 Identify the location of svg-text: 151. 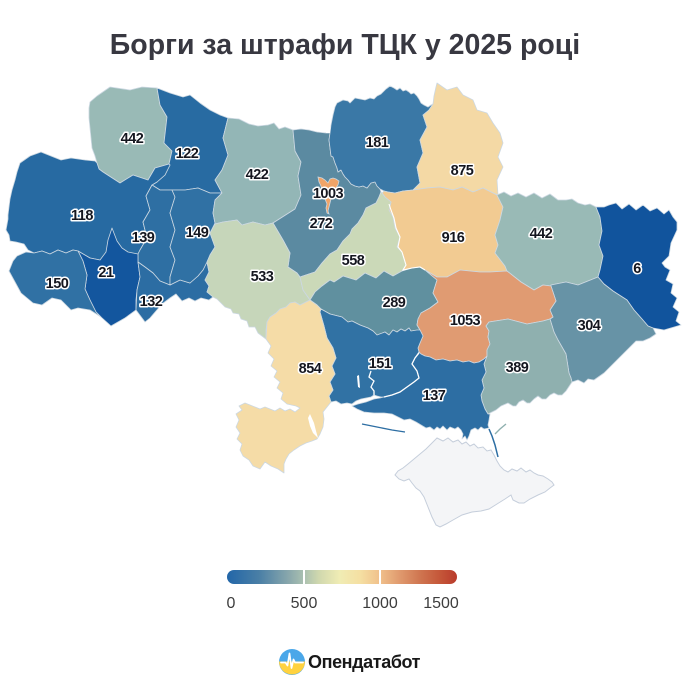
(380, 364).